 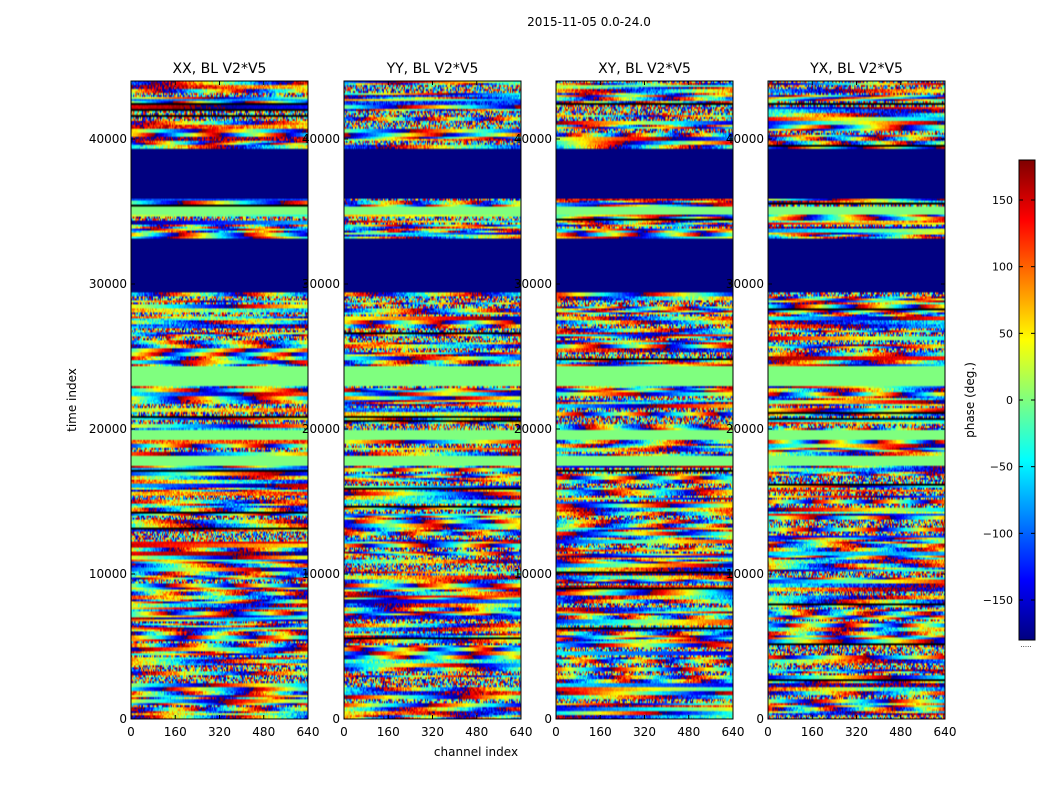 I want to click on colorbar-tick-label: −100, so click(x=998, y=533).